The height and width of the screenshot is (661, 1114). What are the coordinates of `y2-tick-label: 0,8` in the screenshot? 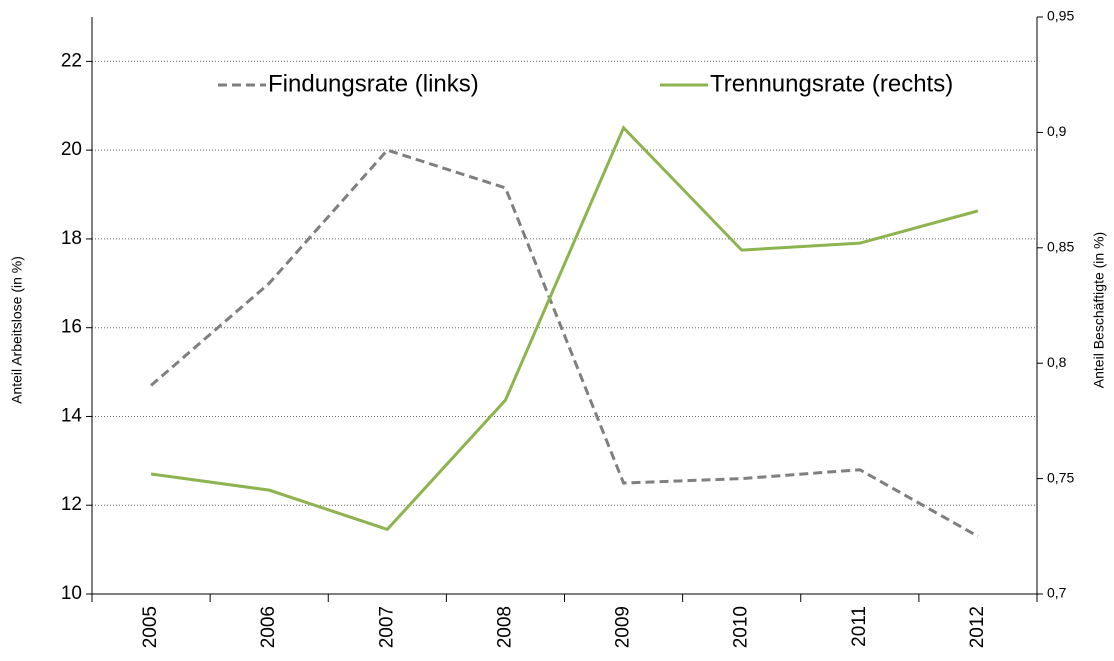 It's located at (1057, 362).